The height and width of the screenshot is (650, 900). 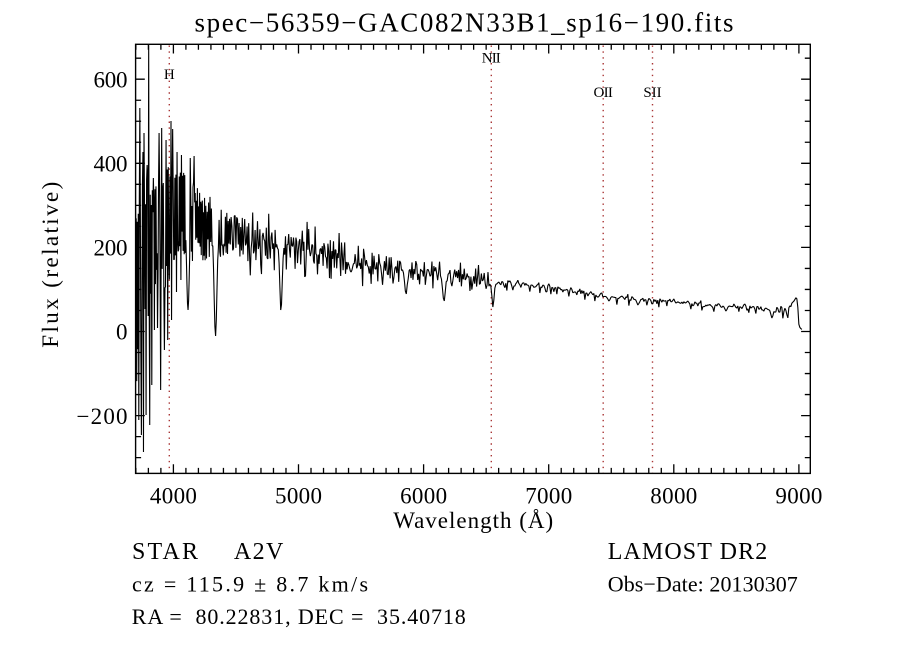 I want to click on svg-text: LAMOST DR2, so click(x=688, y=552).